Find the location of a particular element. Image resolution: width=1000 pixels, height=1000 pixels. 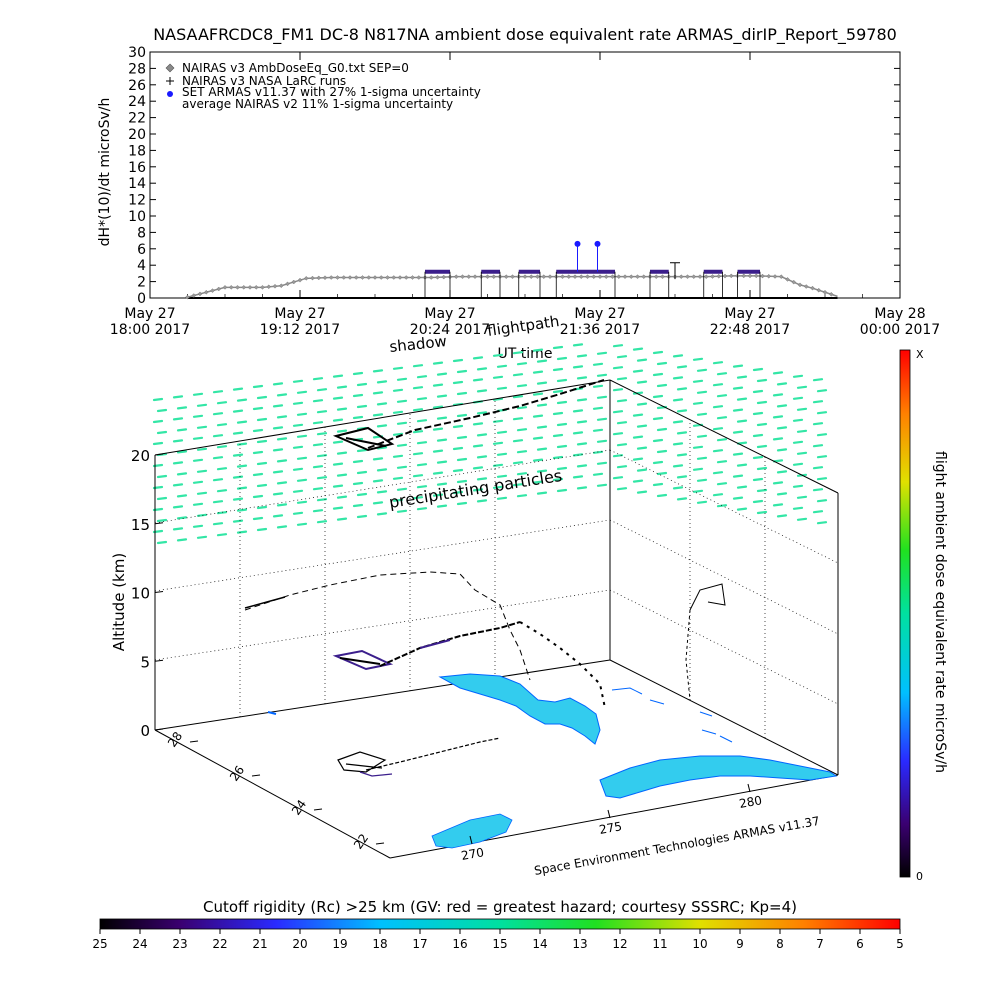

precipitating-particles is located at coordinates (490, 444).